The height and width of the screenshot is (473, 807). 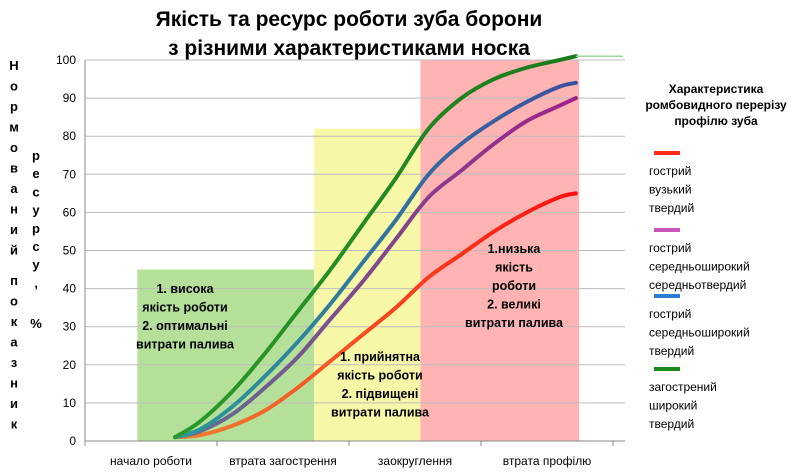 What do you see at coordinates (697, 285) in the screenshot?
I see `legend-entry-line: середньотвердий` at bounding box center [697, 285].